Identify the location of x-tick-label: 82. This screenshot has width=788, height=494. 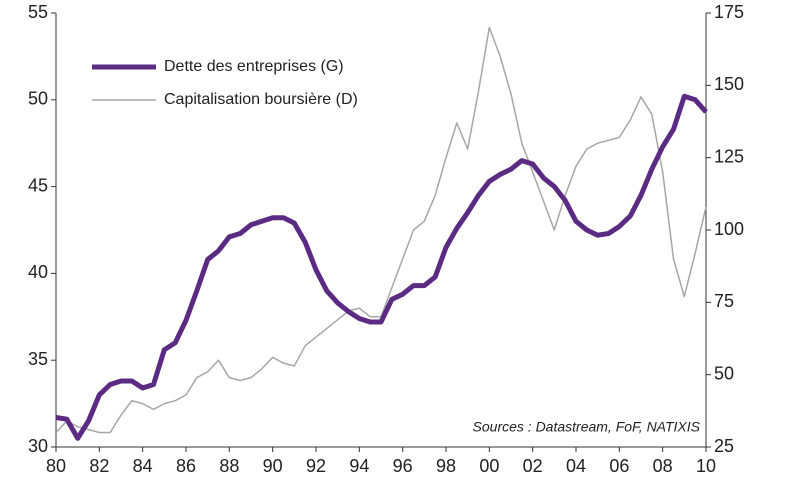
(99, 466).